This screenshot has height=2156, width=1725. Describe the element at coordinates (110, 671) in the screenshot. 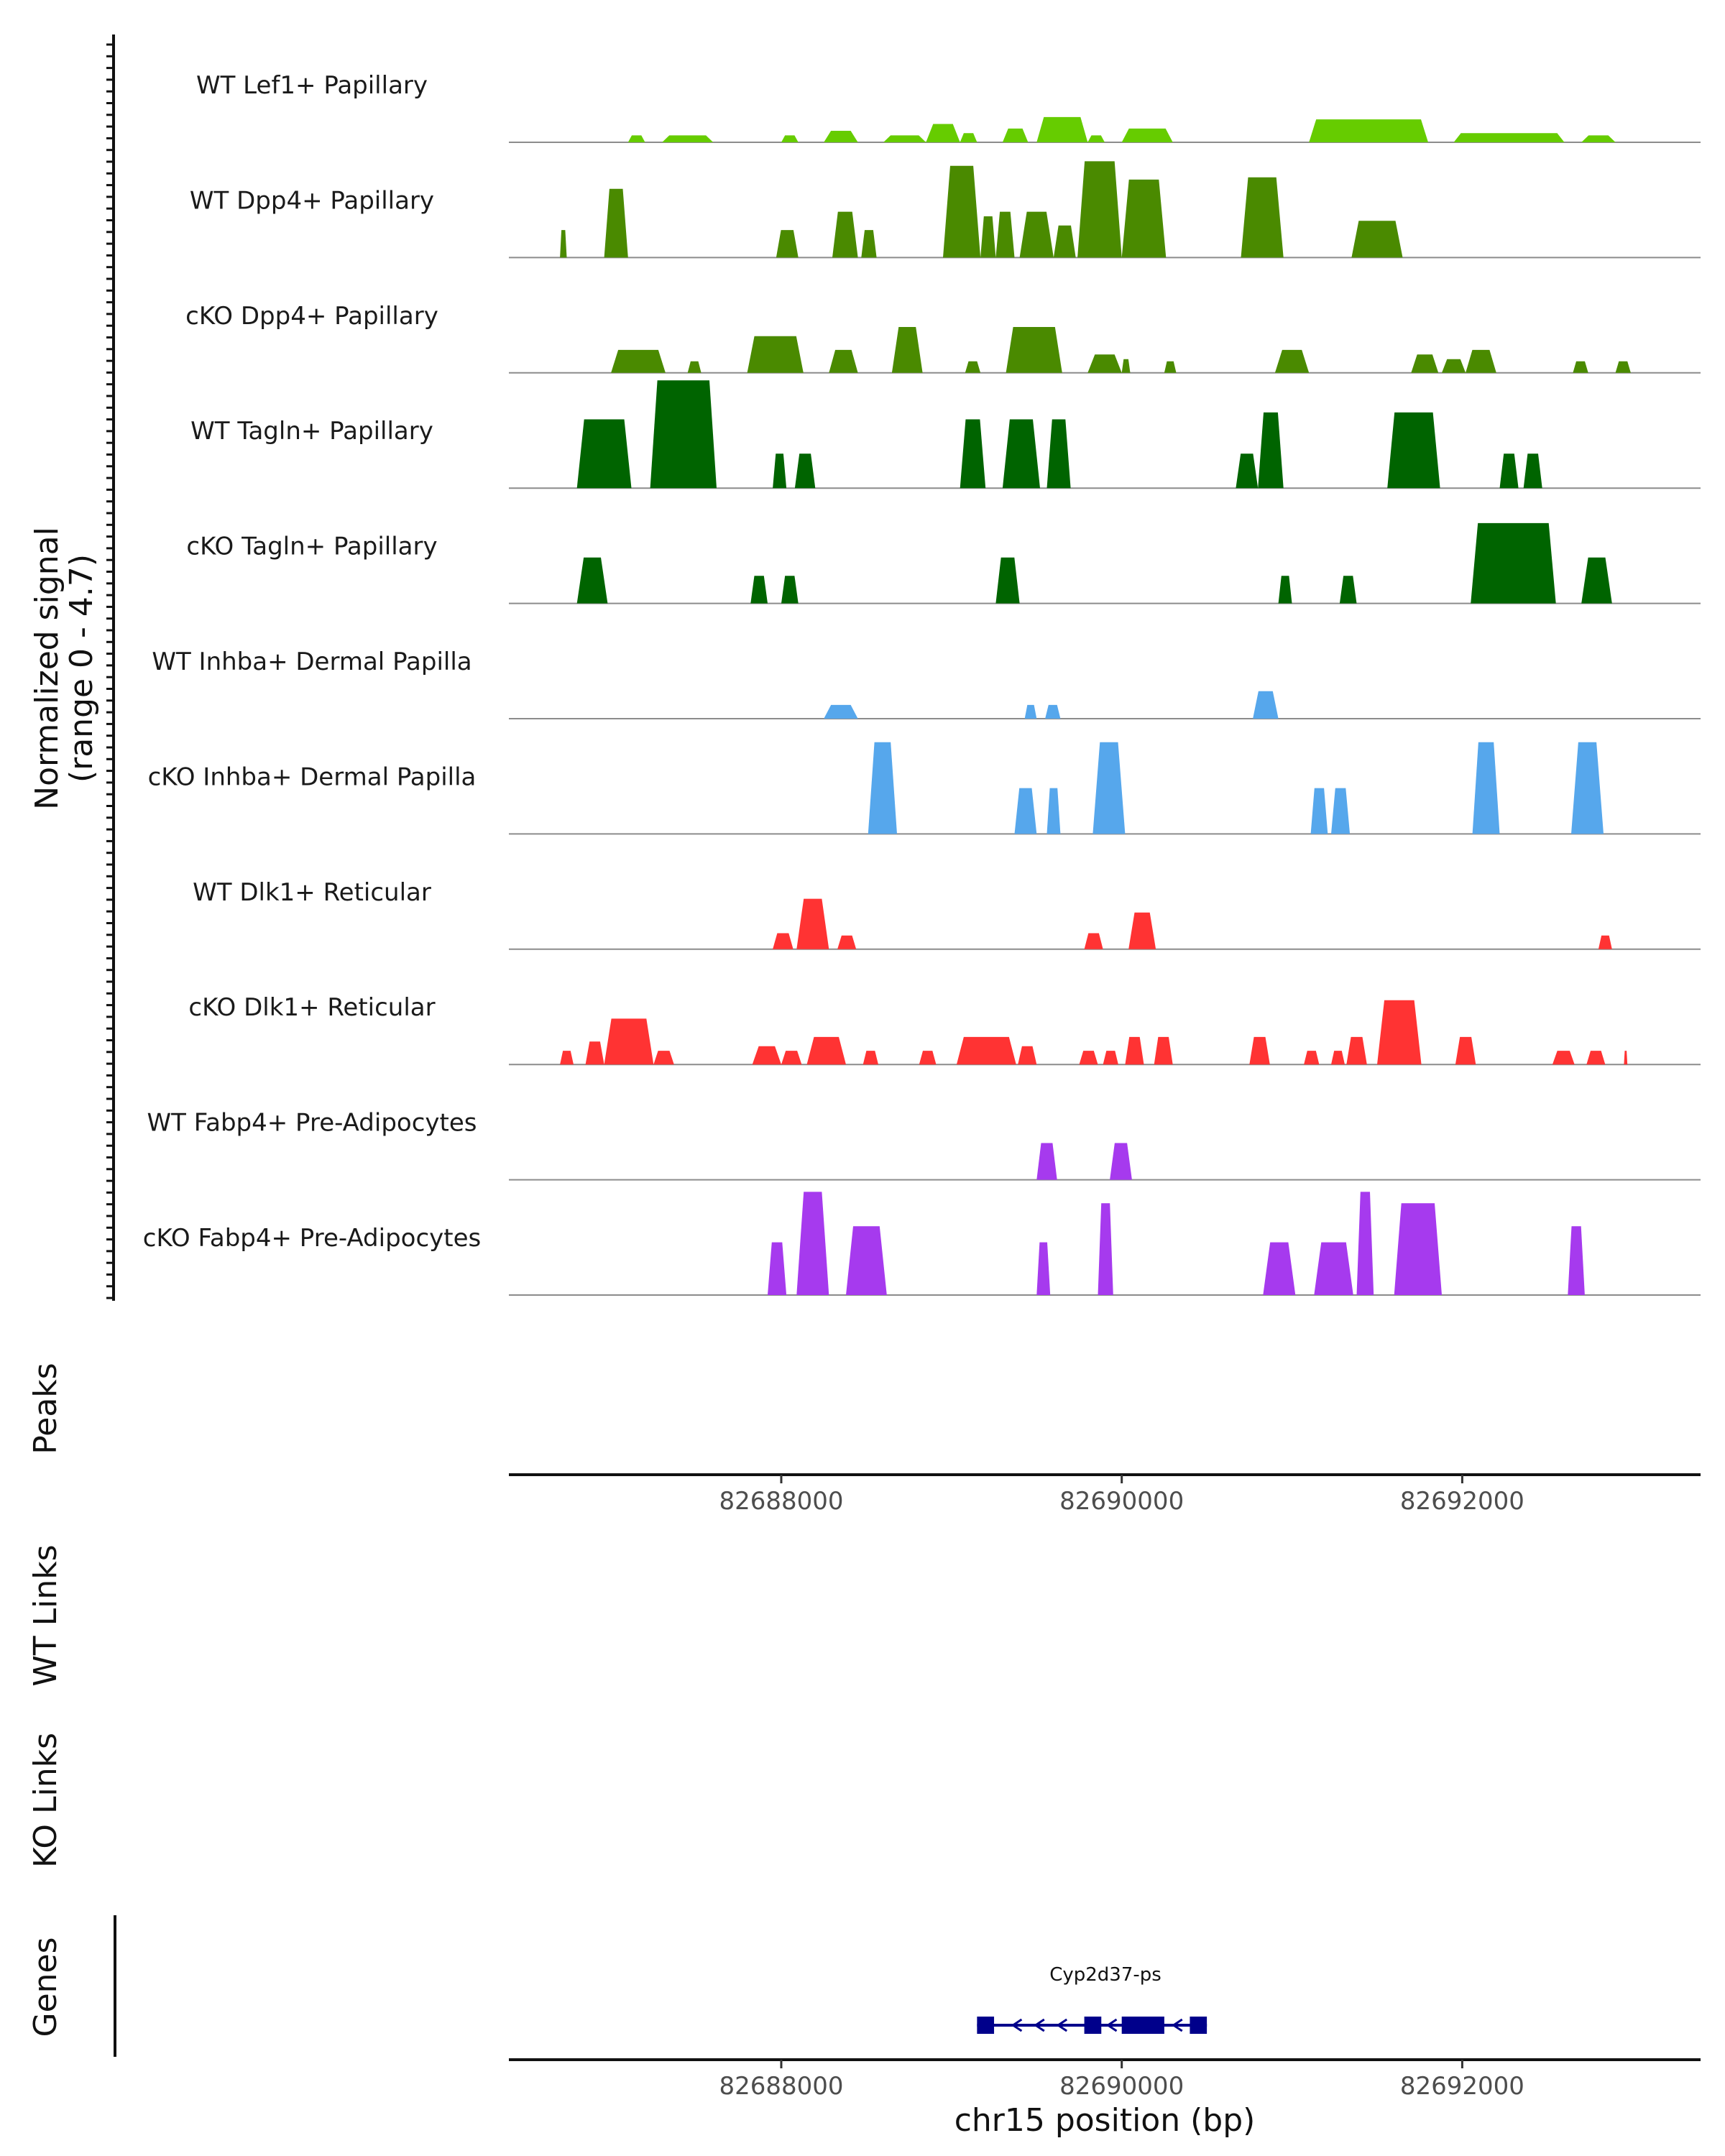

I see `coverage-y-ticks` at that location.